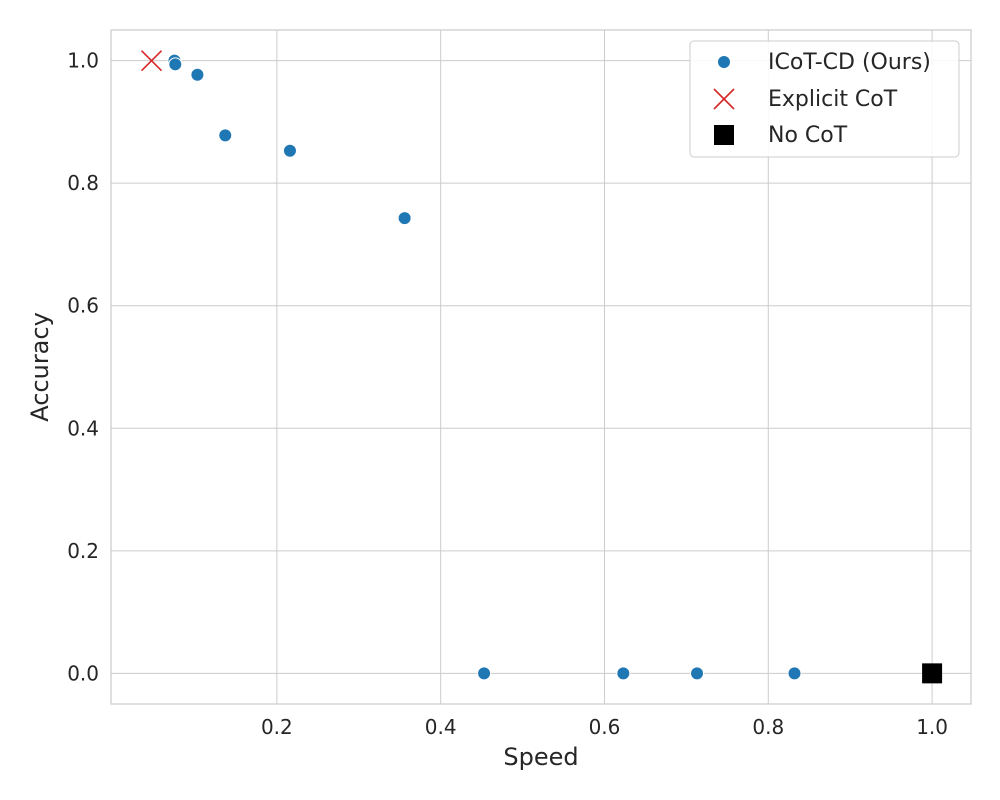 This screenshot has height=800, width=1000. Describe the element at coordinates (83, 551) in the screenshot. I see `y-tick-label: 0.2` at that location.